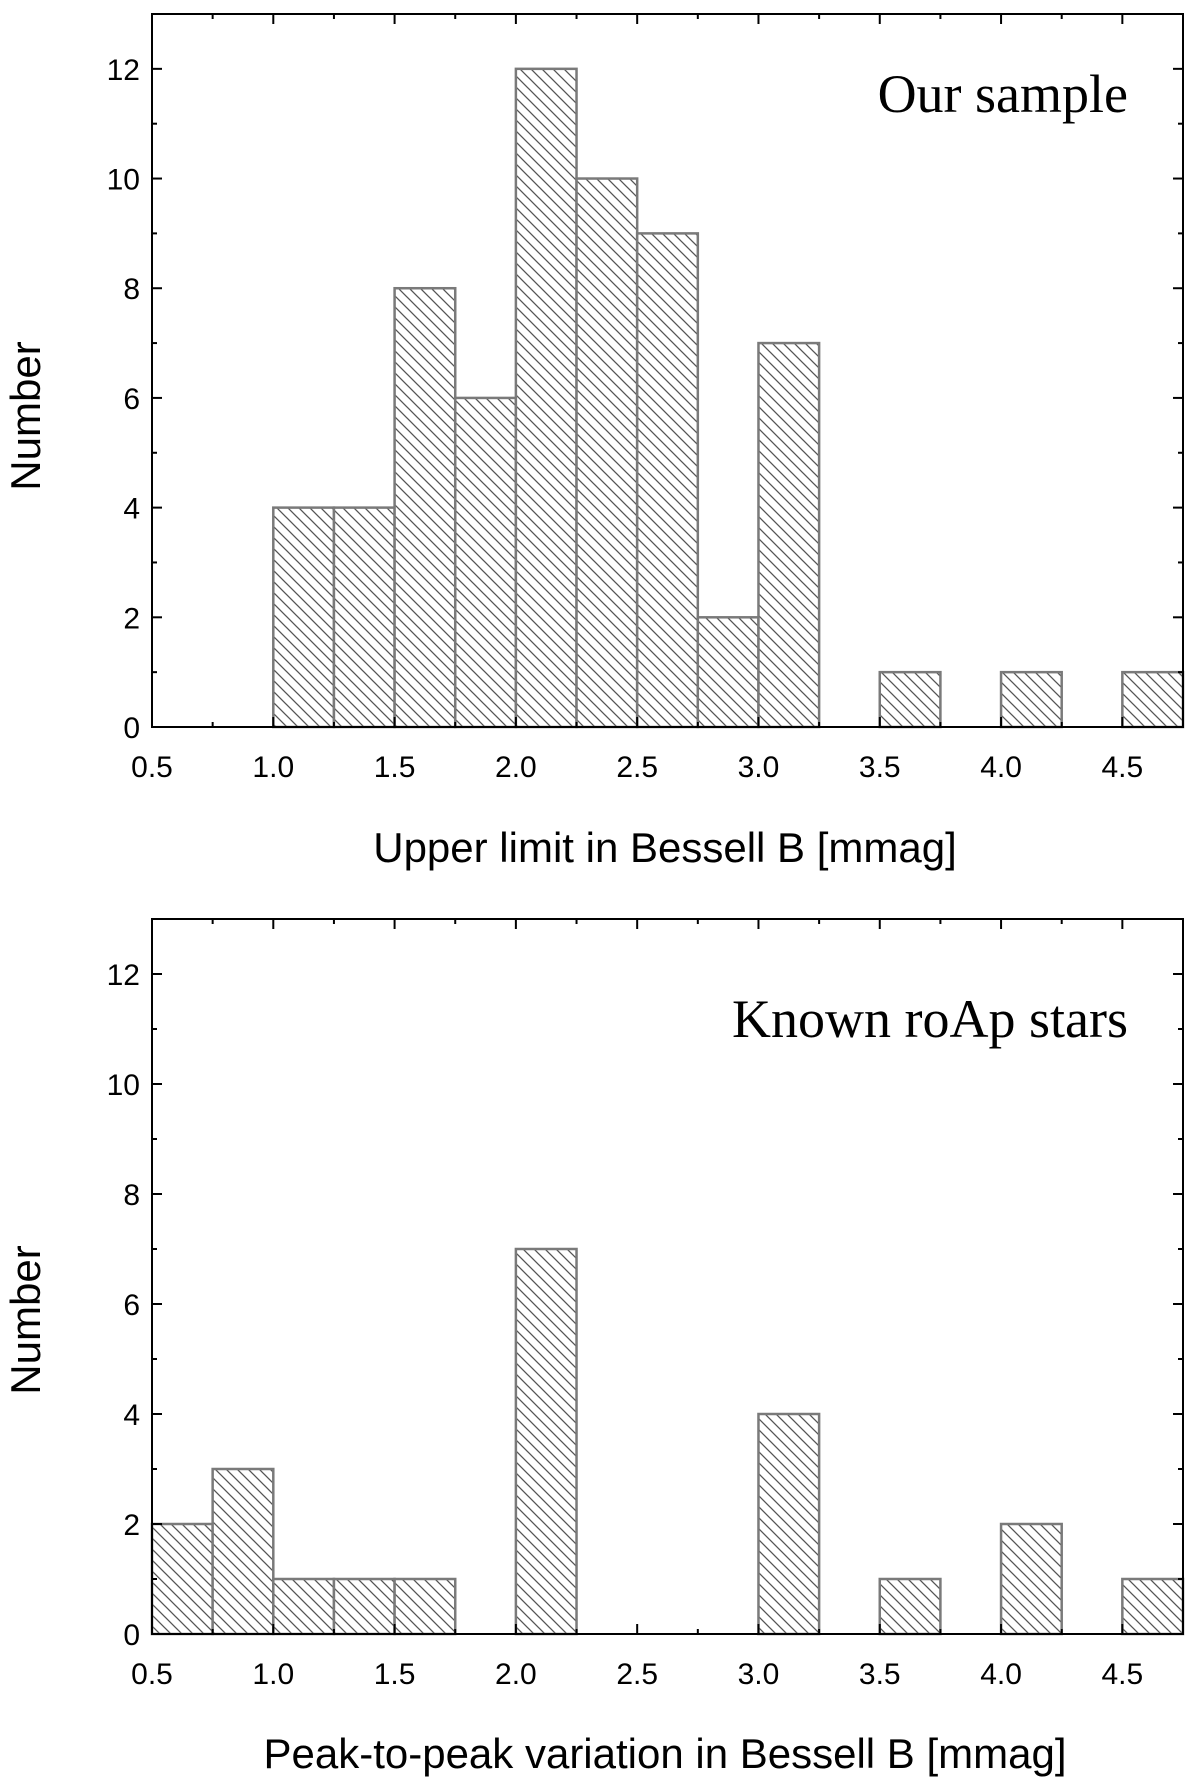  Describe the element at coordinates (930, 1019) in the screenshot. I see `panel-title-known-roap-stars: Known roAp stars` at that location.